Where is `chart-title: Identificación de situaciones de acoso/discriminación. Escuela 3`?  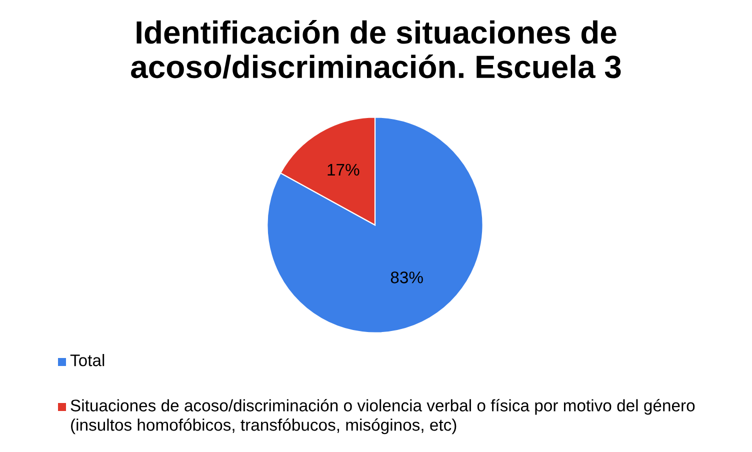
chart-title: Identificación de situaciones de acoso/discriminación. Escuela 3 is located at coordinates (376, 49).